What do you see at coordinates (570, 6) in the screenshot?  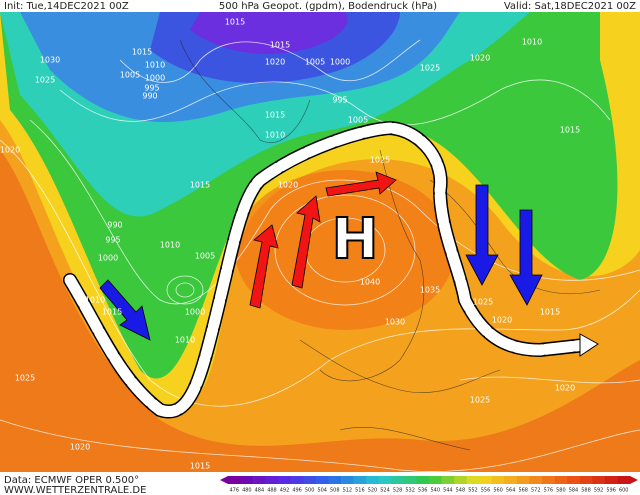 I see `valid-time: Valid: Sat,18DEC2021 00Z` at bounding box center [570, 6].